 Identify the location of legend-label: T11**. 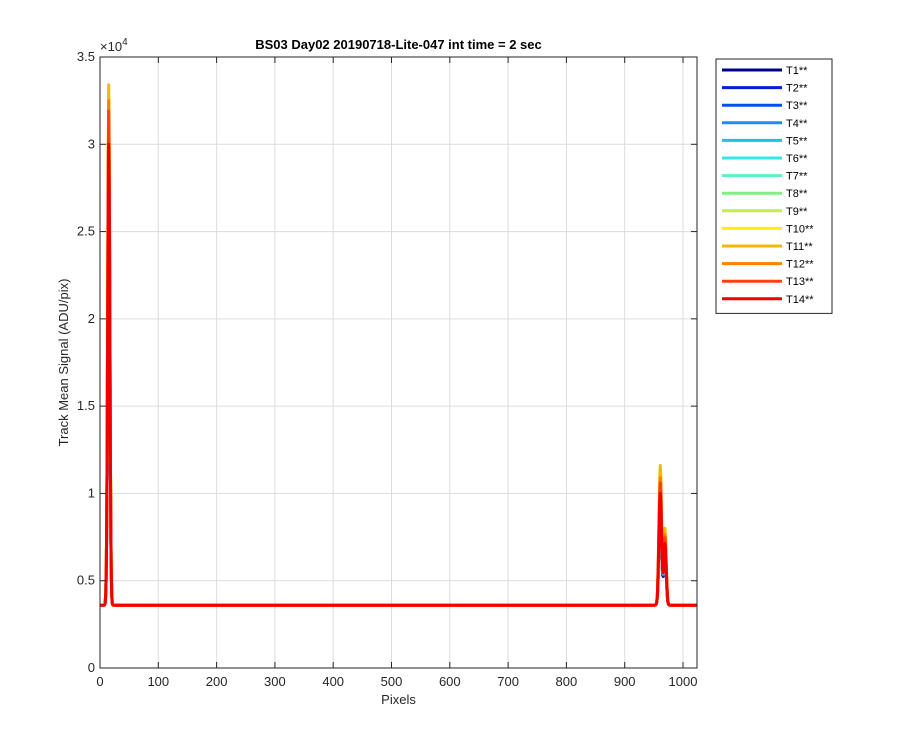
(799, 247).